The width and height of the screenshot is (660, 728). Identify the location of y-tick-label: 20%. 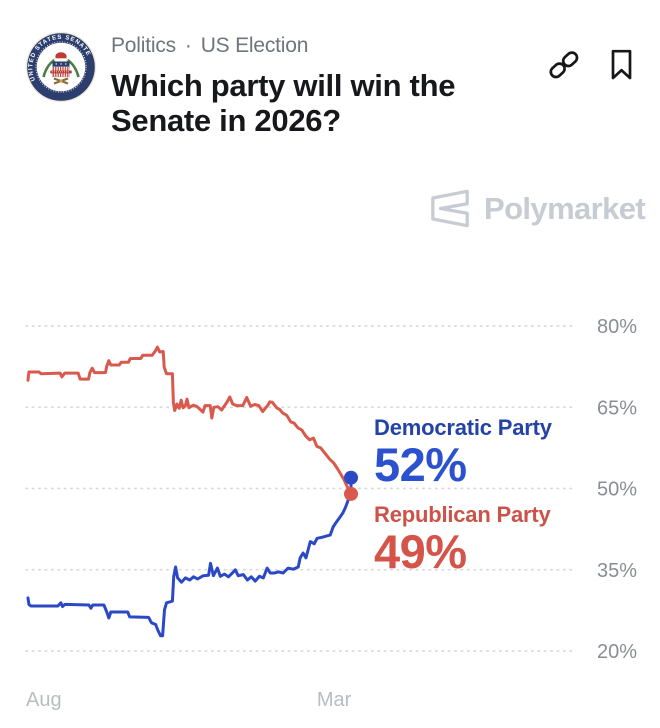
(617, 652).